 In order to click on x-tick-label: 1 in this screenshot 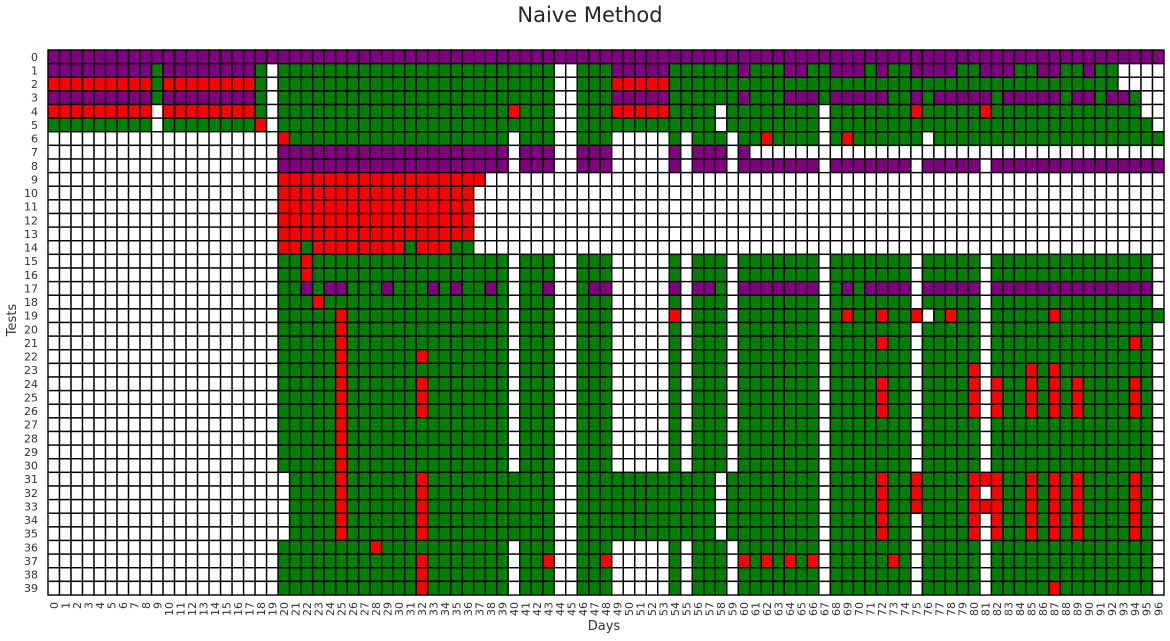, I will do `click(65, 605)`.